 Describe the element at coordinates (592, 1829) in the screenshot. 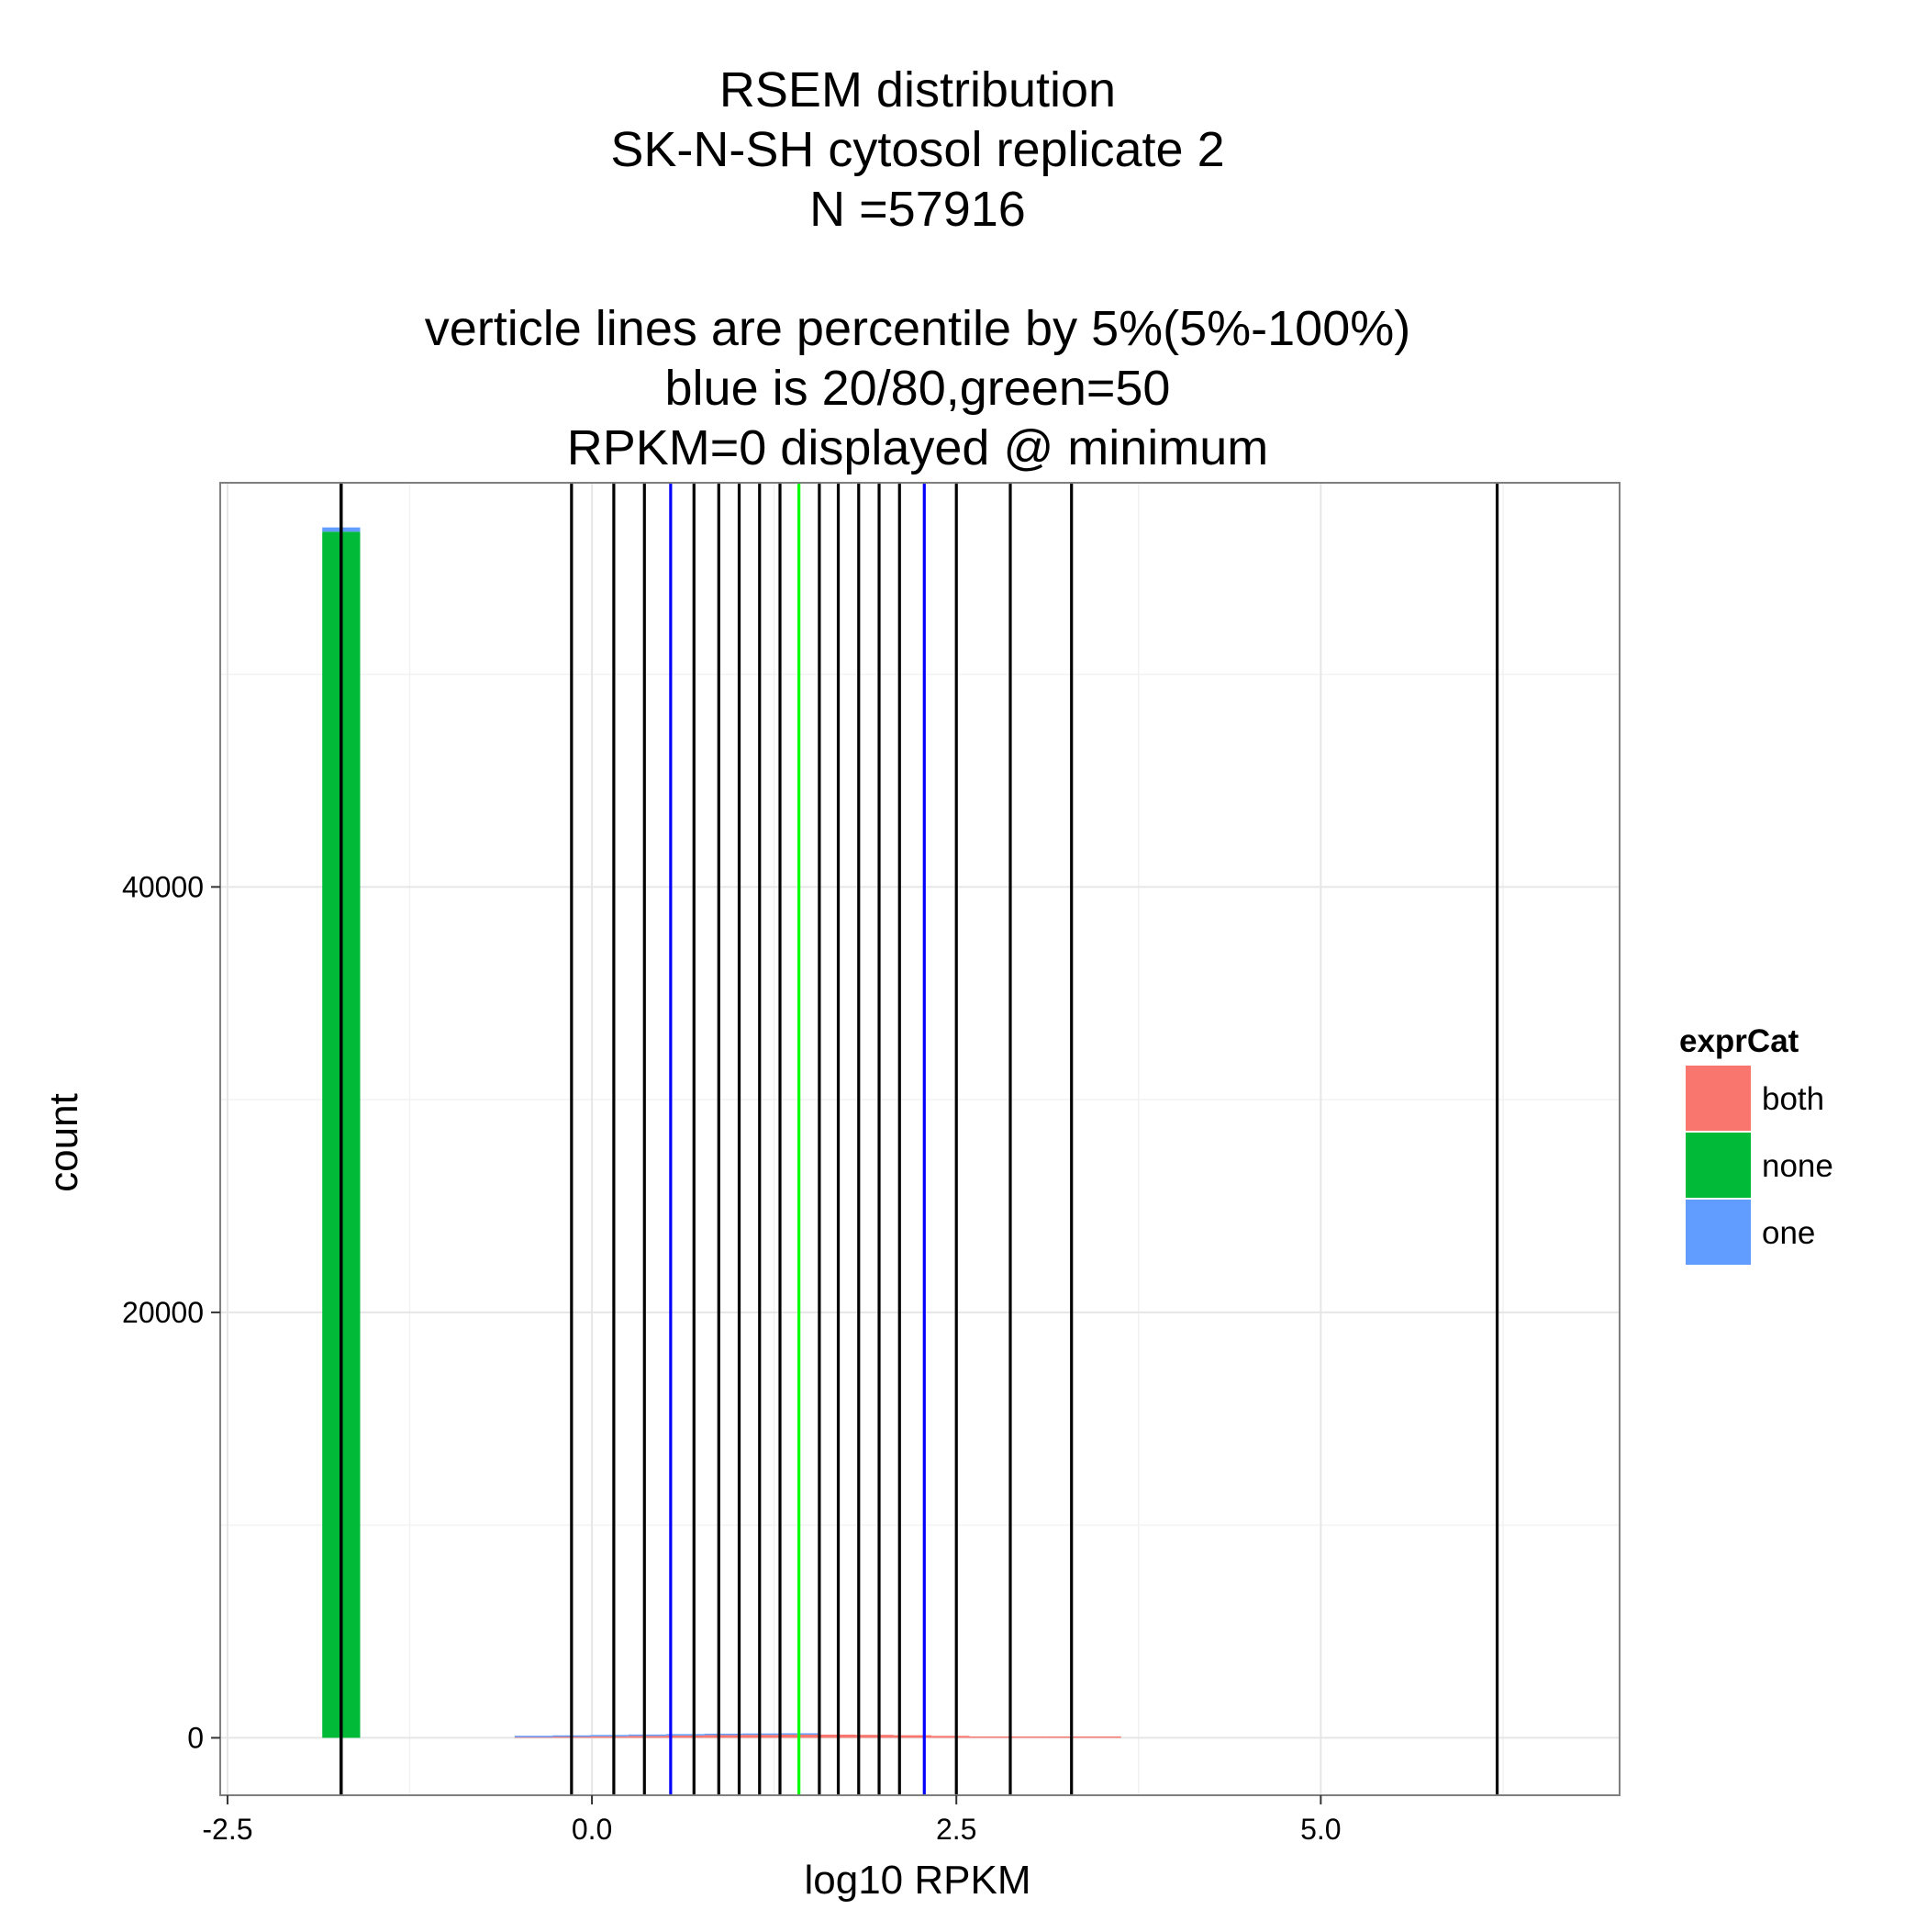

I see `x-tick-label: 0.0` at that location.